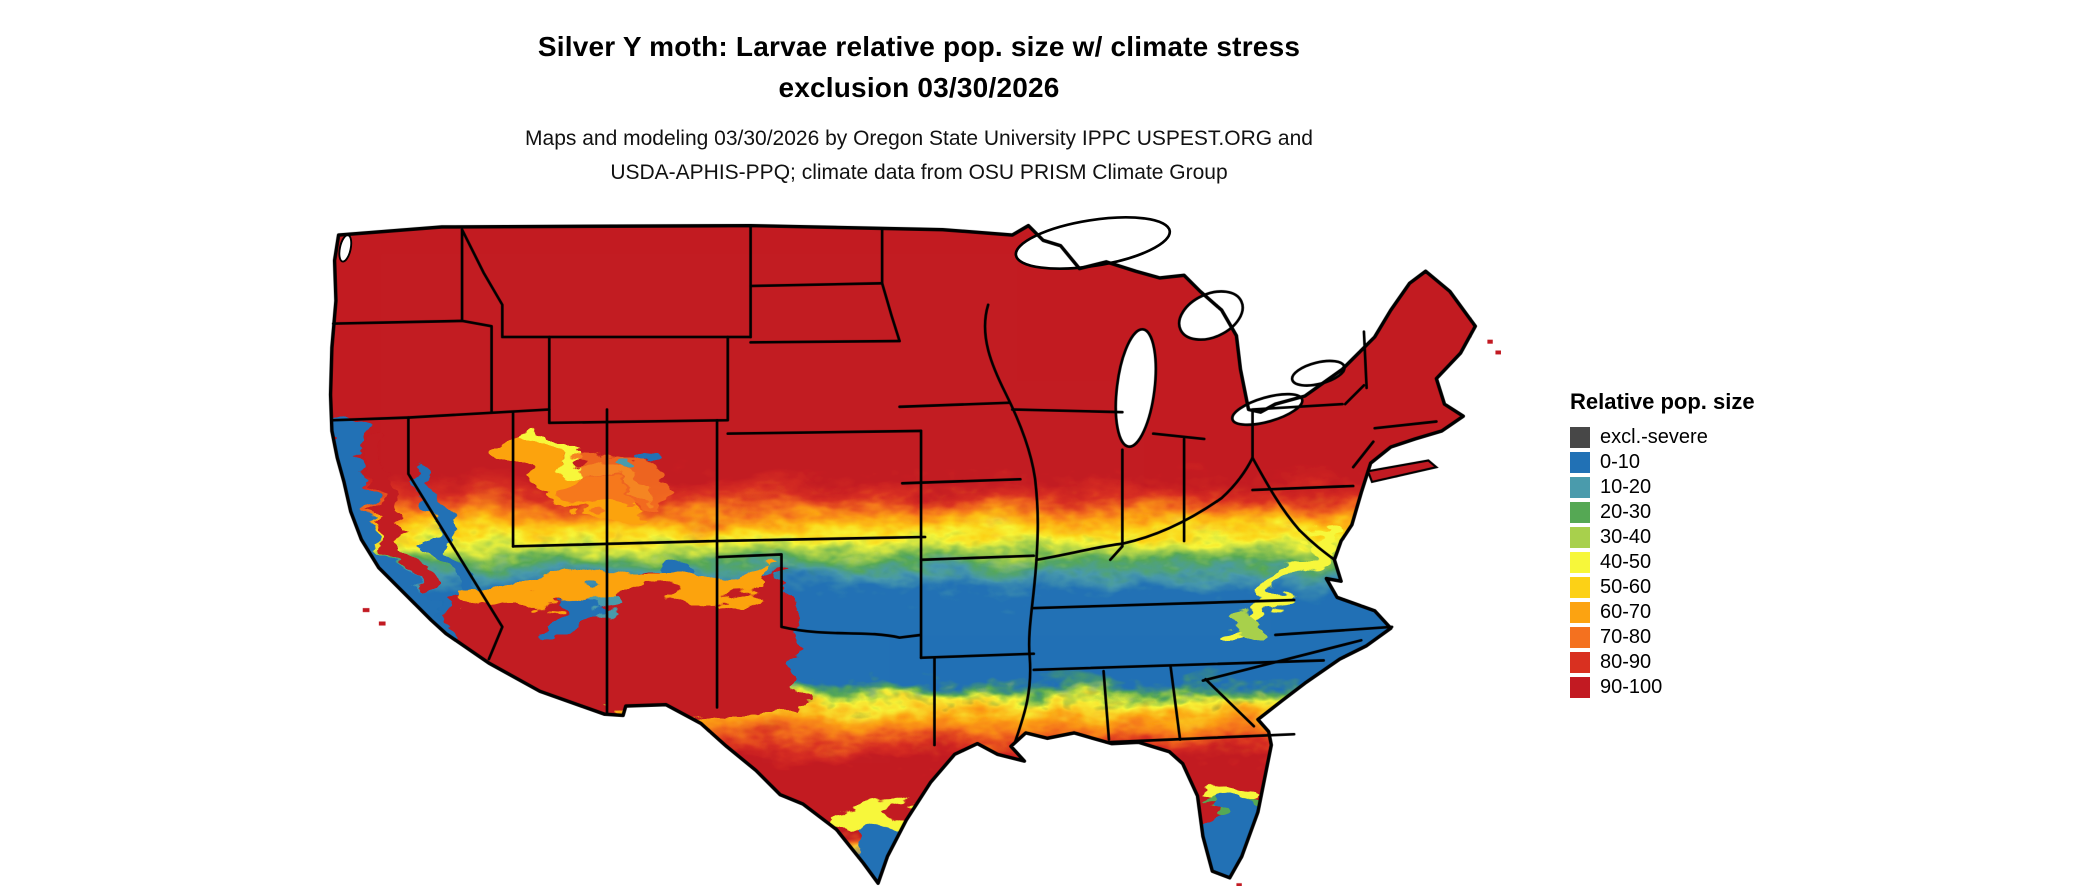 This screenshot has height=892, width=2100. I want to click on figure-title-line2: exclusion 03/30/2026, so click(919, 87).